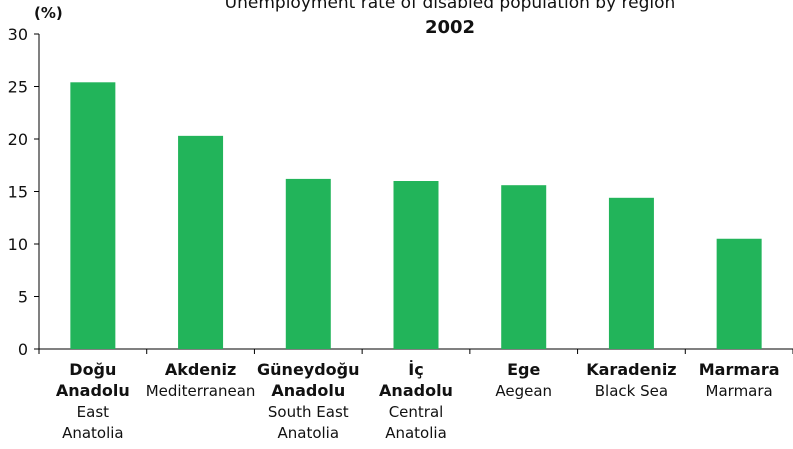 Image resolution: width=793 pixels, height=449 pixels. I want to click on x-tick-label-tr: Doğu, so click(92, 369).